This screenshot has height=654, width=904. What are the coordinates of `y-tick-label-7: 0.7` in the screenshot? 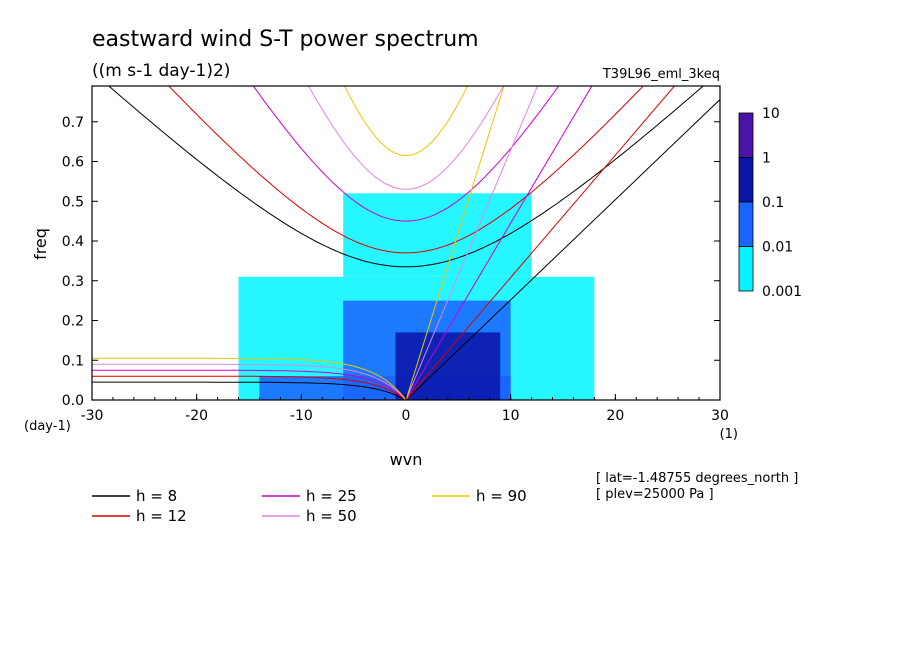 It's located at (73, 123).